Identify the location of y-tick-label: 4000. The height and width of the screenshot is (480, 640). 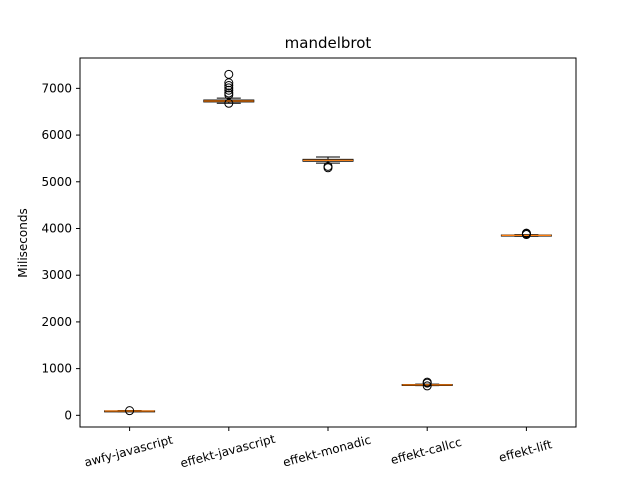
(56, 228).